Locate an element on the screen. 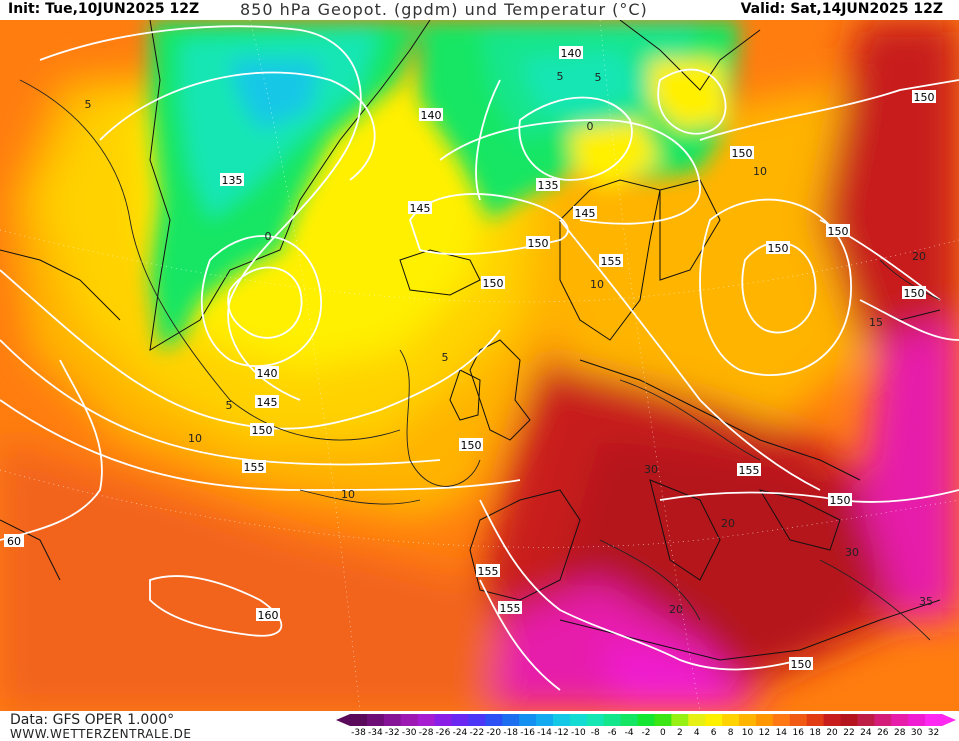  legend-arrow-left is located at coordinates (343, 720).